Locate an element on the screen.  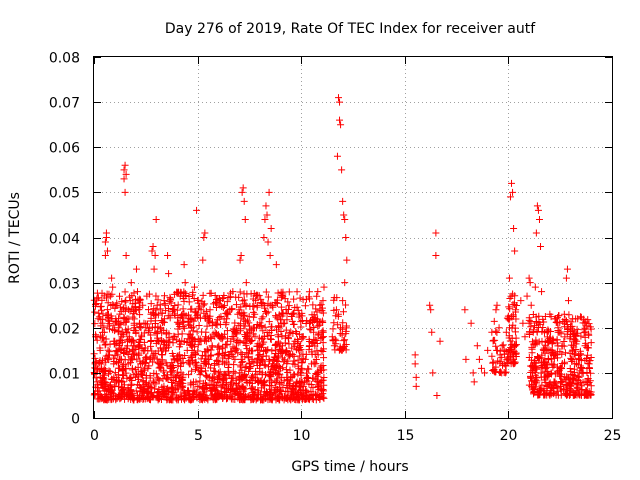
x-tick-label: 5 is located at coordinates (198, 436).